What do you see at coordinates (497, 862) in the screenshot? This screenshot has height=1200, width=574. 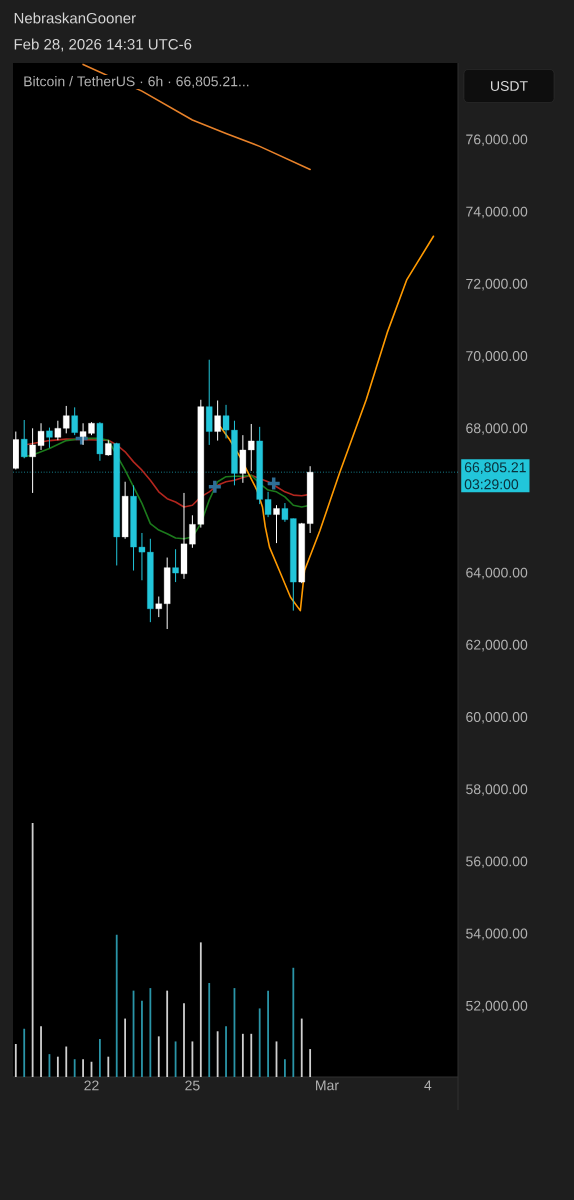 I see `y-tick-label: 56,000.00` at bounding box center [497, 862].